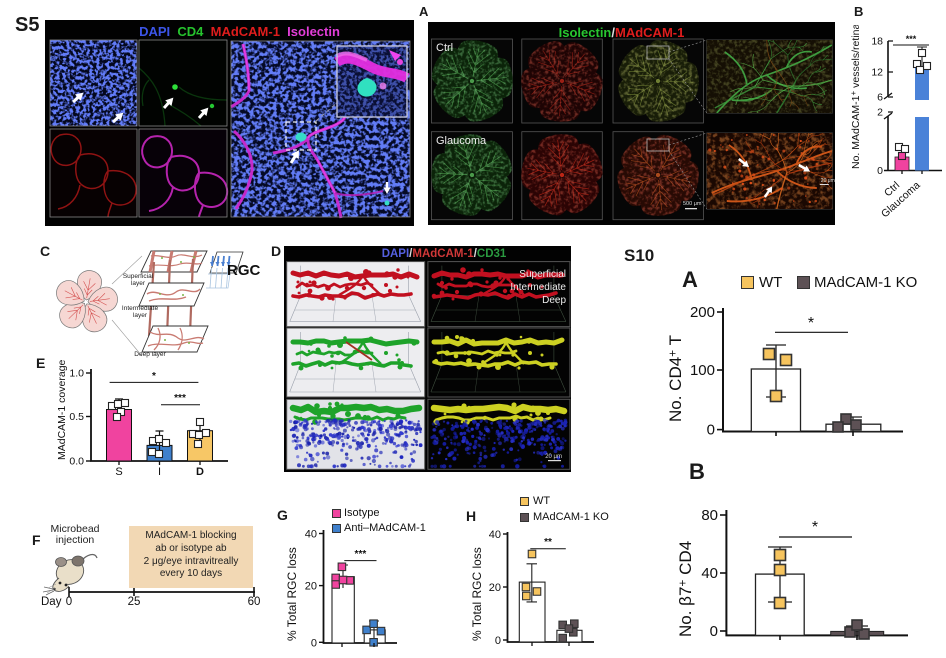 The width and height of the screenshot is (946, 658). I want to click on svg-text: 200, so click(702, 312).